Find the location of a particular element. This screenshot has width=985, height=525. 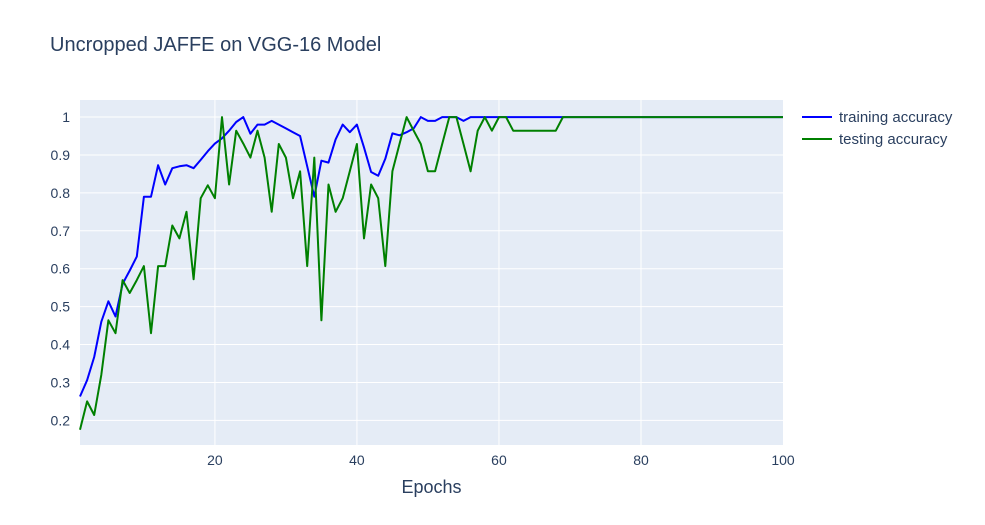

x-tick-label: 100 is located at coordinates (783, 460).